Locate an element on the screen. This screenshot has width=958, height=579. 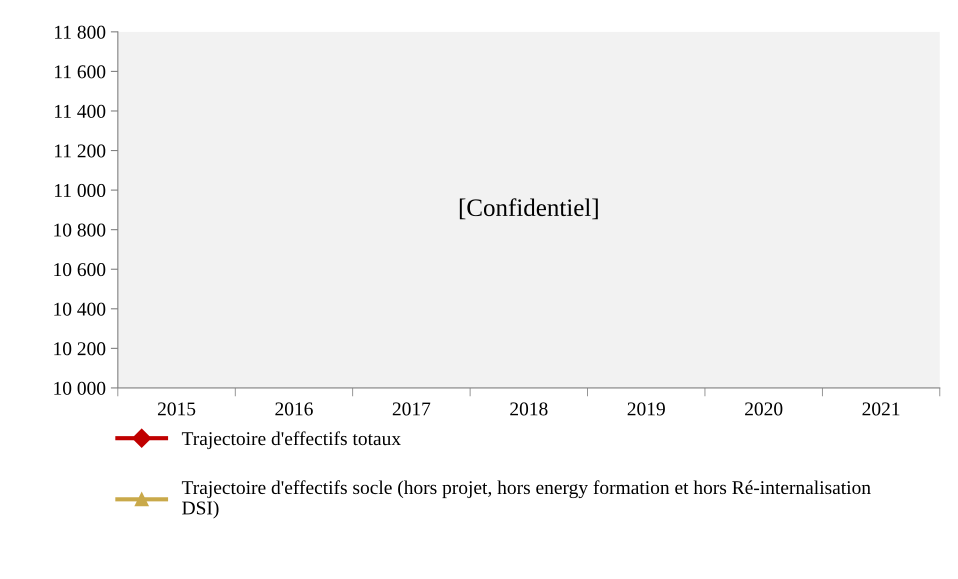
x-tick-label: 2015 is located at coordinates (177, 409).